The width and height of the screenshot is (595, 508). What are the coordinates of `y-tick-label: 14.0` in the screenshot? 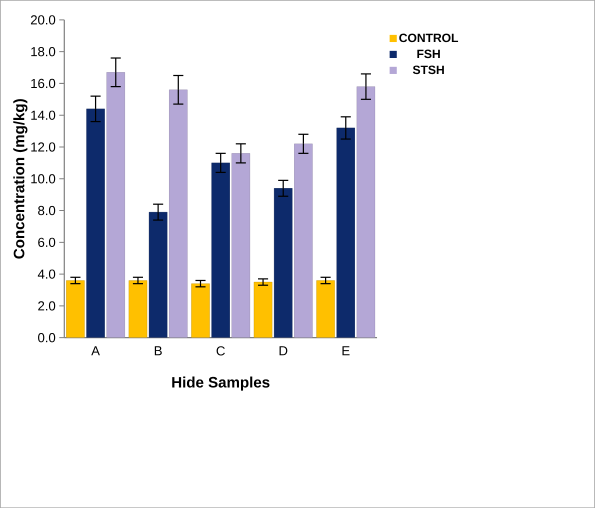 It's located at (43, 115).